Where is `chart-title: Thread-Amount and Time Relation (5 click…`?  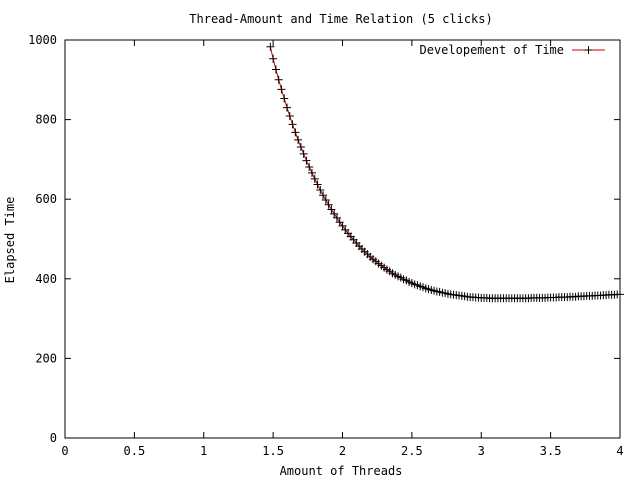 chart-title: Thread-Amount and Time Relation (5 click… is located at coordinates (340, 19).